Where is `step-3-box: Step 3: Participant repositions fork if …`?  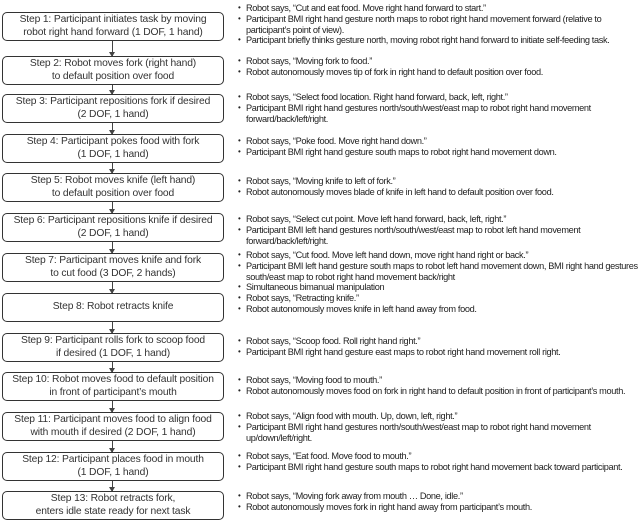
step-3-box: Step 3: Participant repositions fork if … is located at coordinates (113, 108).